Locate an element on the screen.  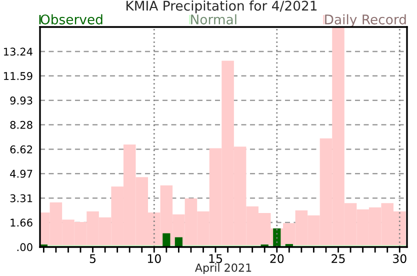
y-tick-label: 8.28 is located at coordinates (21, 124).